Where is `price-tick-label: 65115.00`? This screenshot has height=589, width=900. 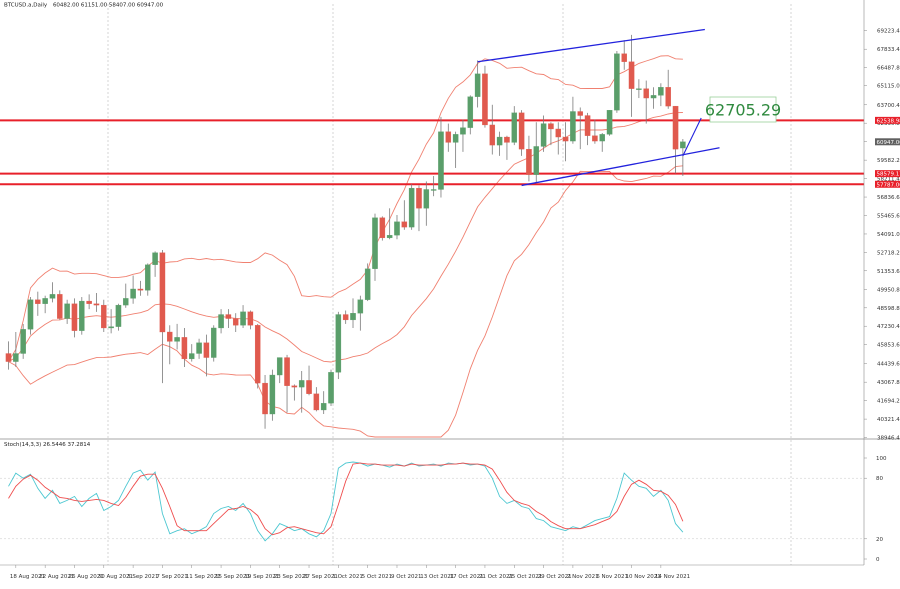 price-tick-label: 65115.00 is located at coordinates (888, 87).